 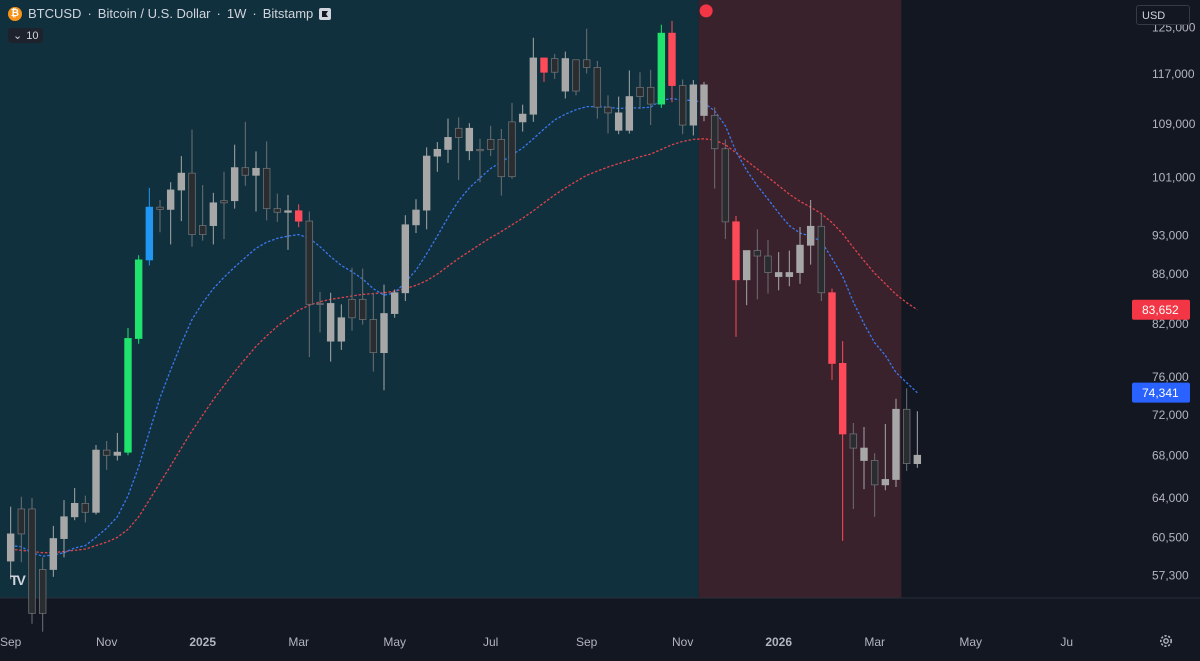 I want to click on indicators-toggle: ⌄ 10, so click(x=26, y=35).